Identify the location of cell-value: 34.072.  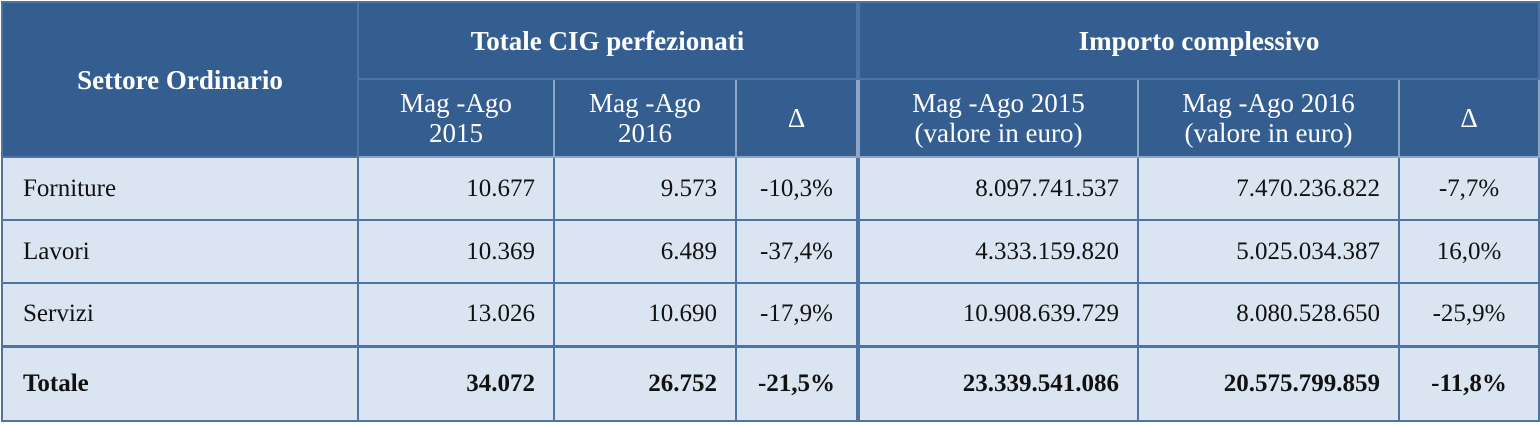
(456, 383).